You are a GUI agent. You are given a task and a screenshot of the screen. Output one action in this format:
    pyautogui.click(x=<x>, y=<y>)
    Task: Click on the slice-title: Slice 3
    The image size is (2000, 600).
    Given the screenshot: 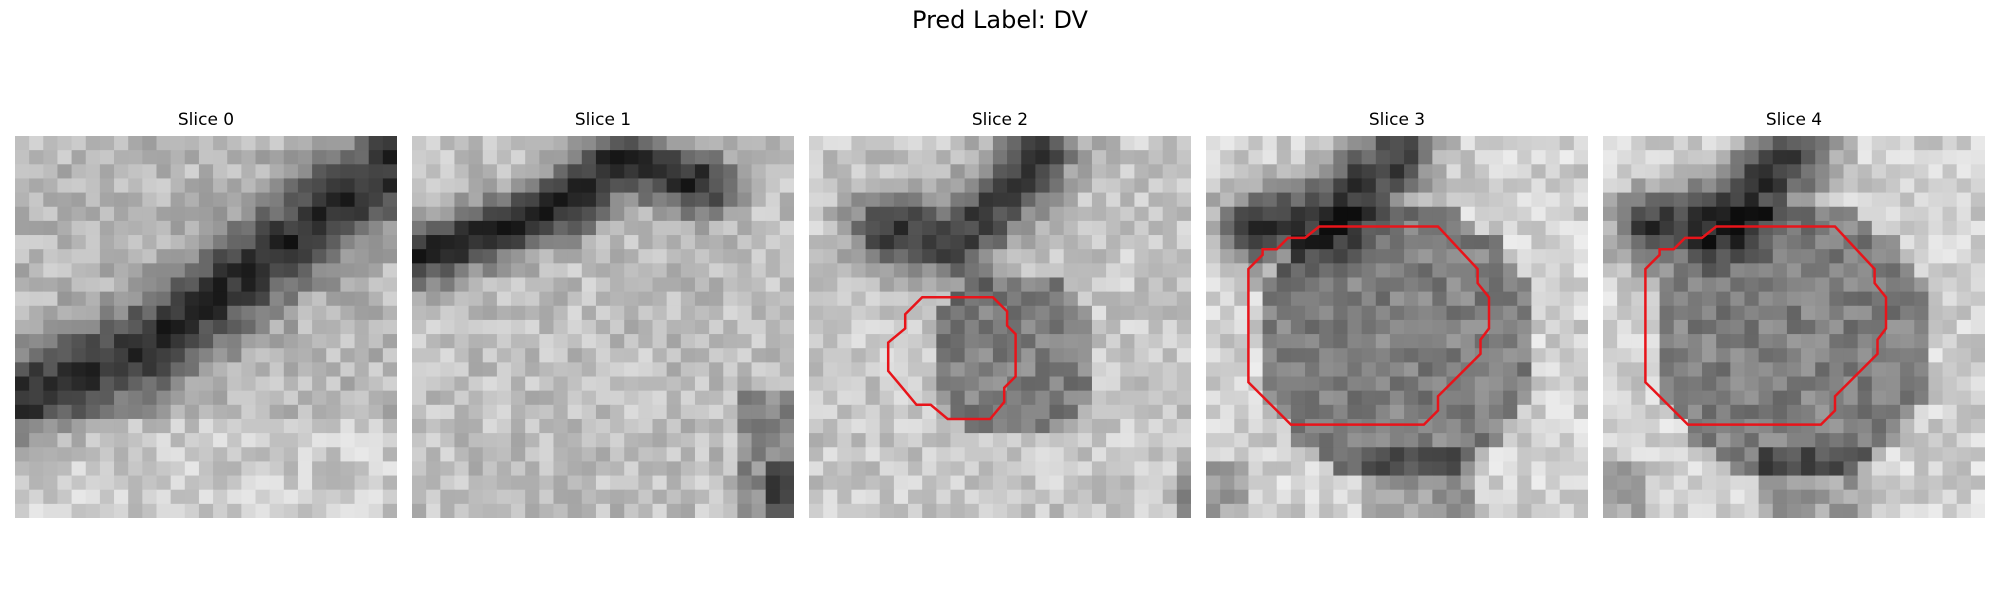 What is the action you would take?
    pyautogui.click(x=1397, y=120)
    